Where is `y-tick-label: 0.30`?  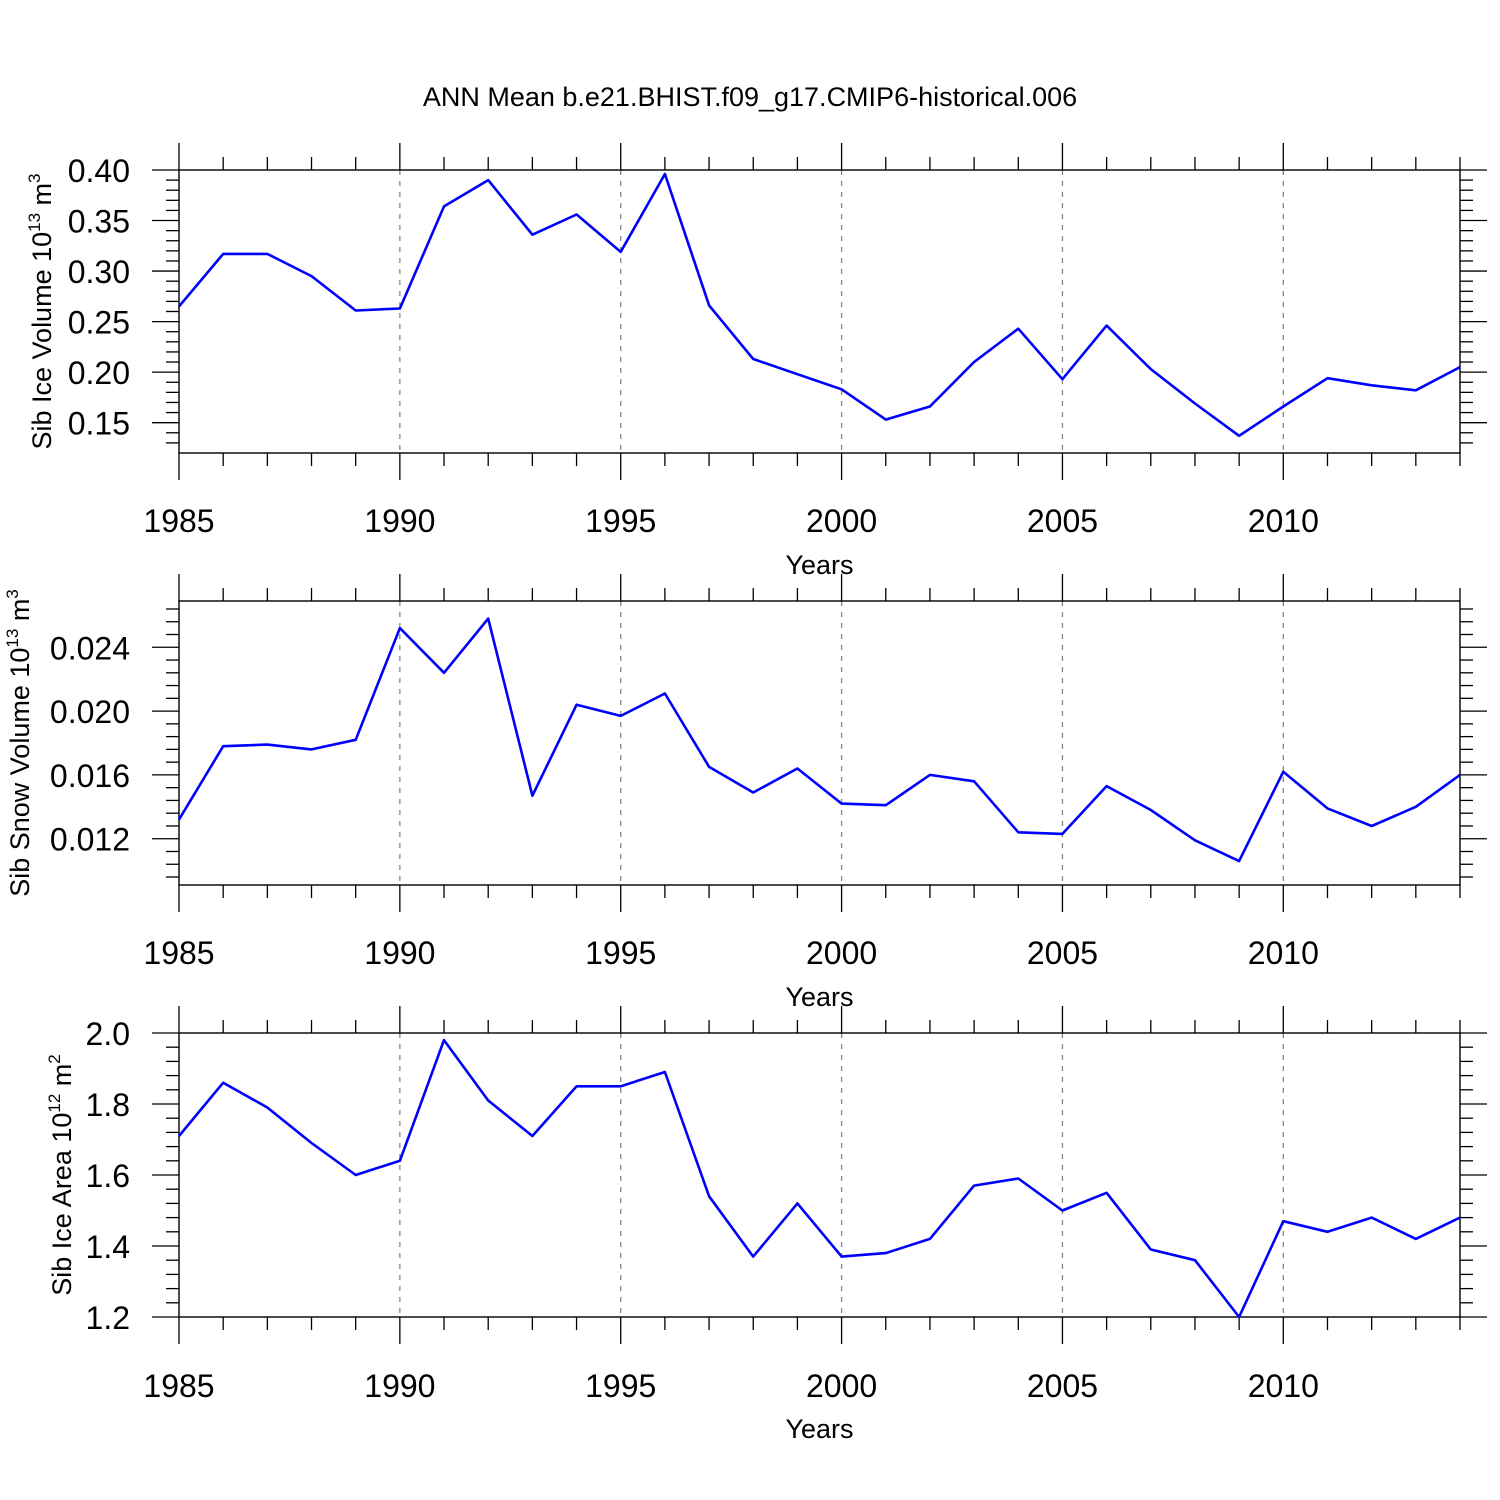 y-tick-label: 0.30 is located at coordinates (99, 272).